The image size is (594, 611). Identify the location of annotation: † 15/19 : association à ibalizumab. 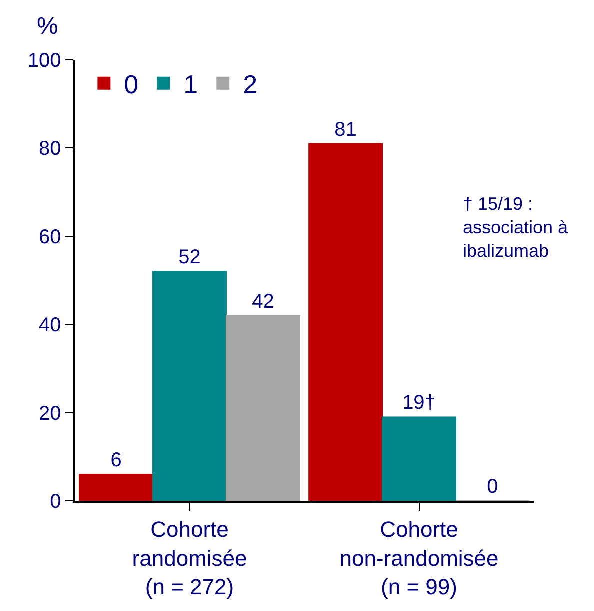
(516, 227).